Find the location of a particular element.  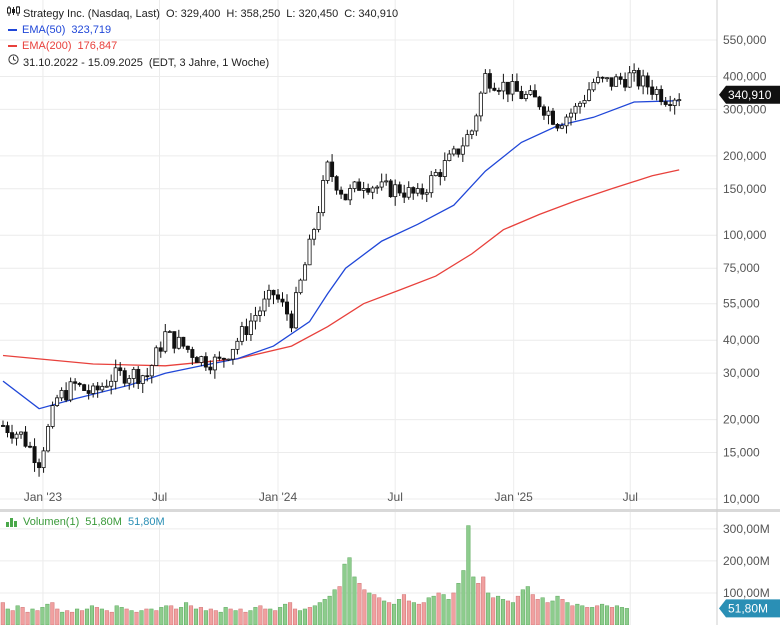

ema50-legend: EMA(50) 323,719 is located at coordinates (205, 30).